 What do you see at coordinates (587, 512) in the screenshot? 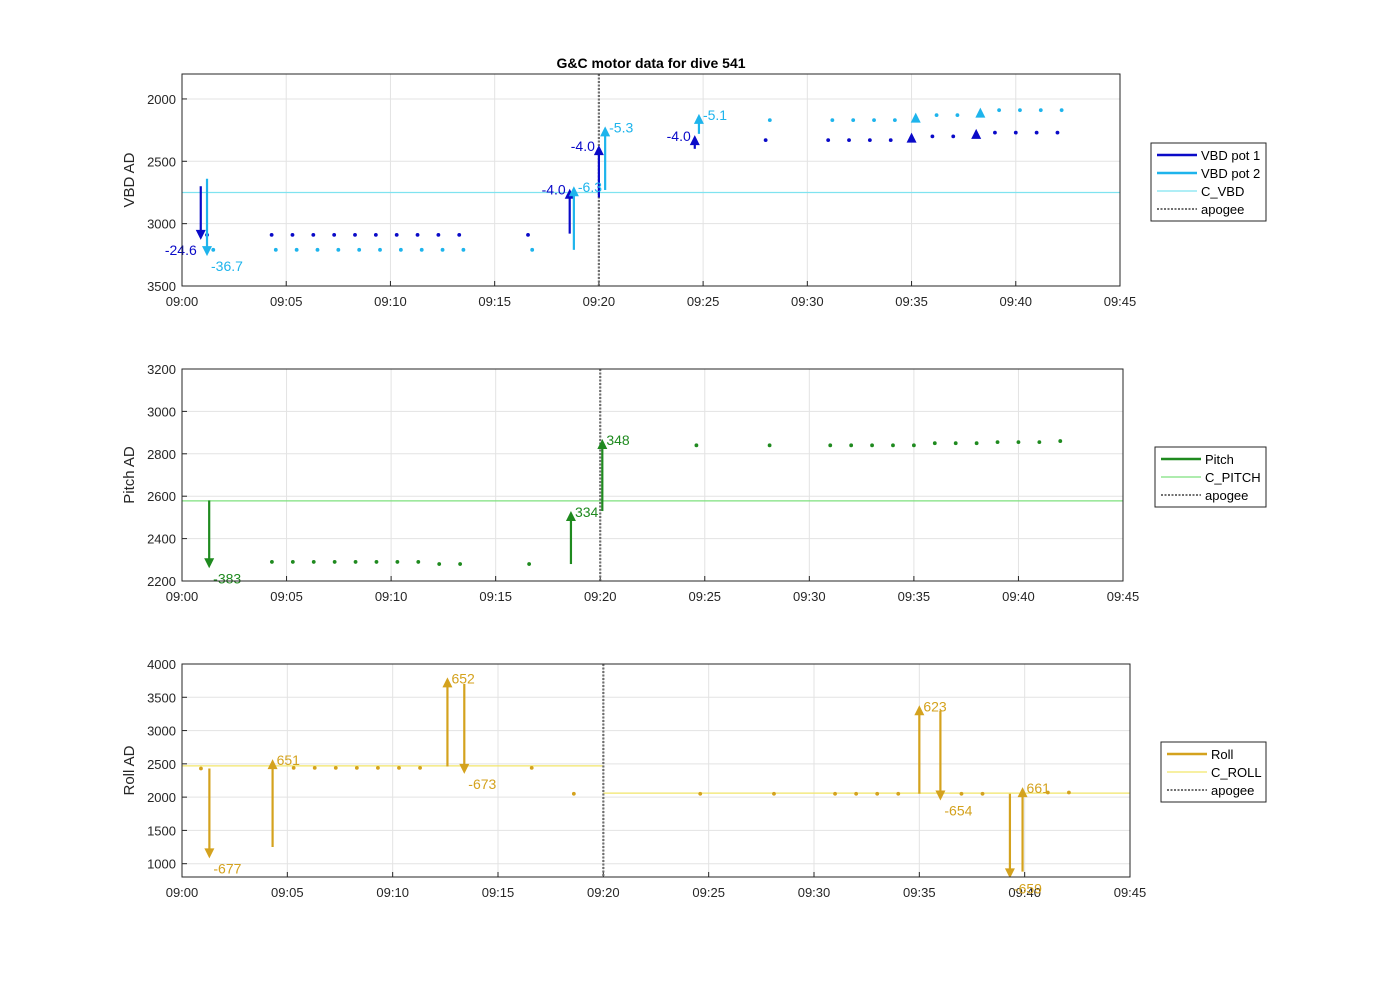
I see `move-label: 334` at bounding box center [587, 512].